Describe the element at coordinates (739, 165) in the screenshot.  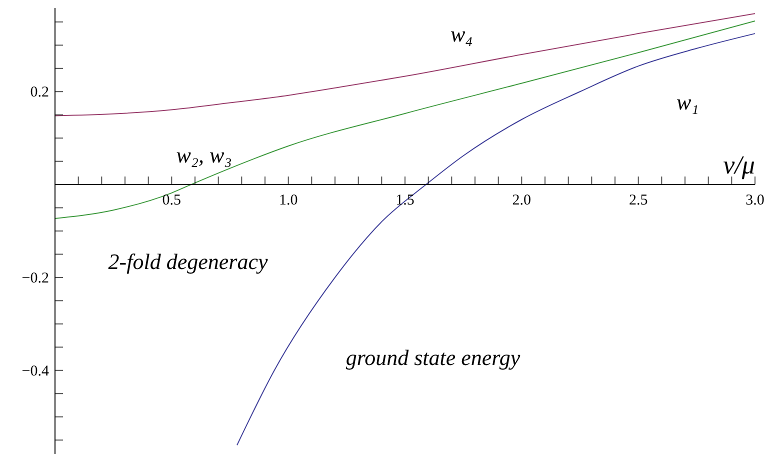
I see `x-axis-title: ν/μ` at that location.